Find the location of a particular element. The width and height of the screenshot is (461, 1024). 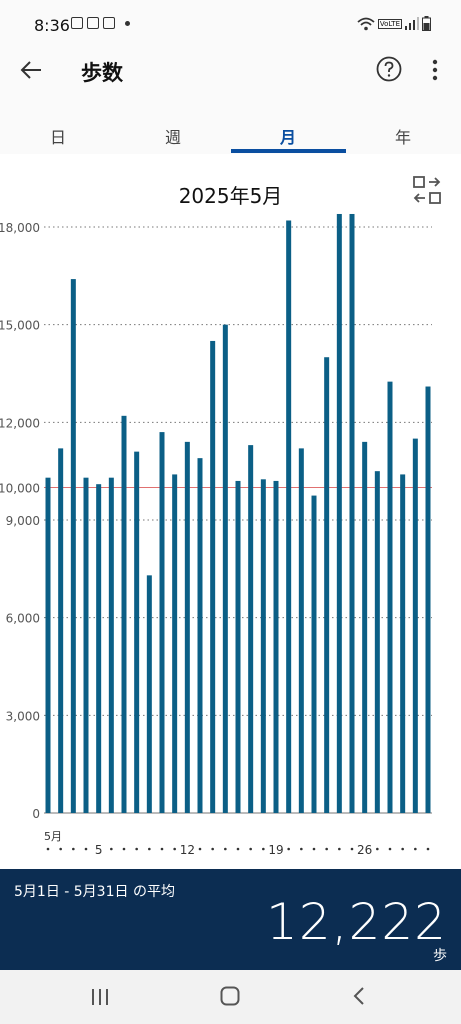

tab-month: 月 is located at coordinates (287, 137).